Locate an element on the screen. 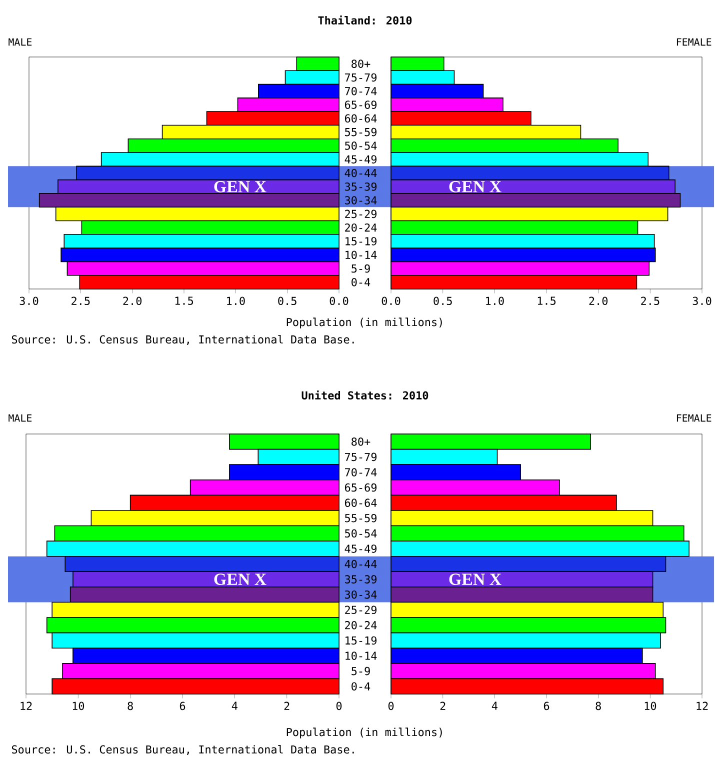 The width and height of the screenshot is (715, 760). text: United States: 2010 is located at coordinates (365, 395).